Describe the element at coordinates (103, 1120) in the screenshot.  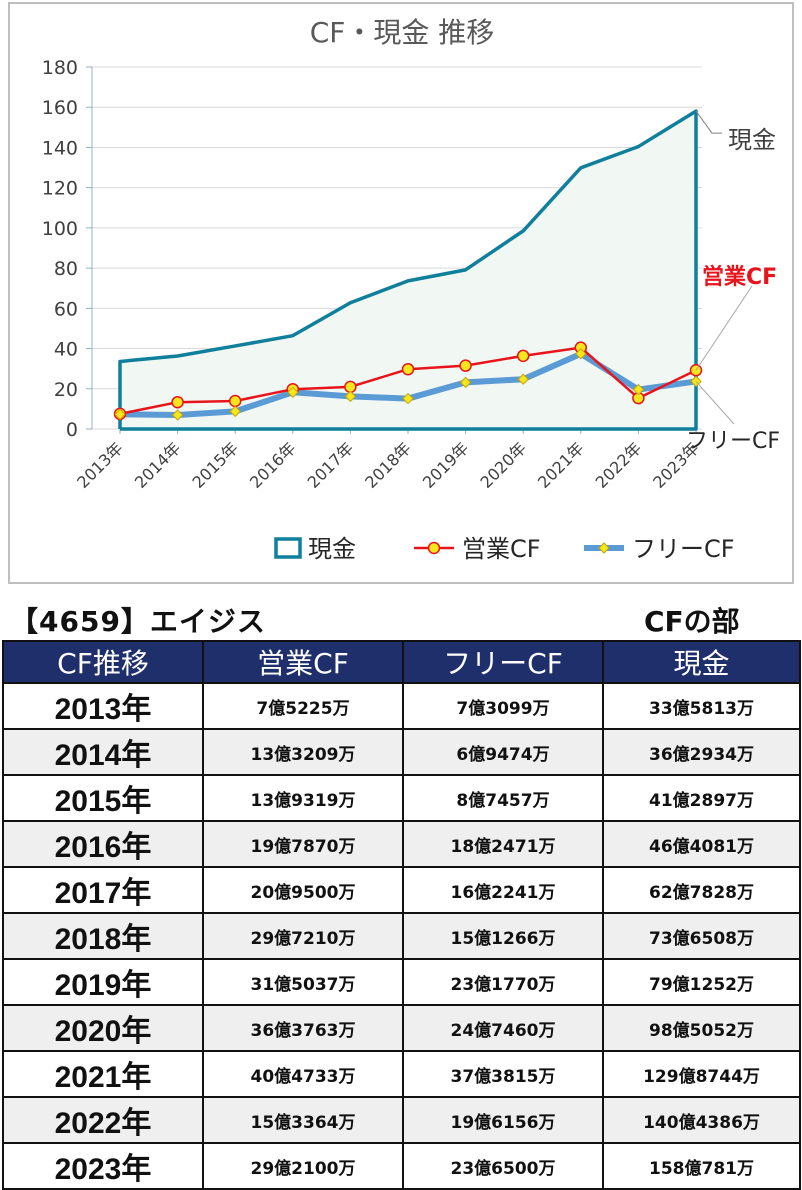
I see `year-cell: 2022年` at that location.